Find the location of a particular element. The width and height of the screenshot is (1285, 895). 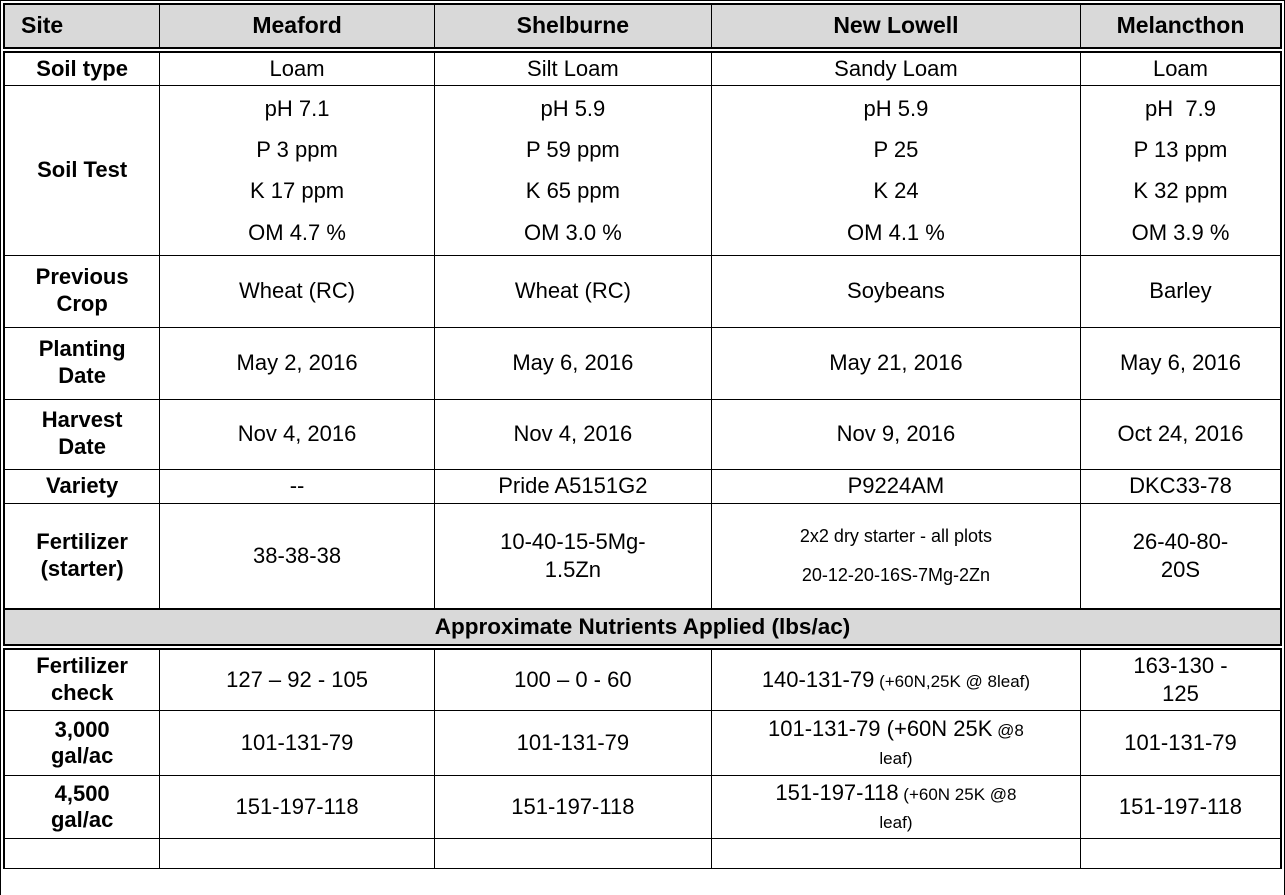

cell-text: May 6, 2016 is located at coordinates (573, 363).